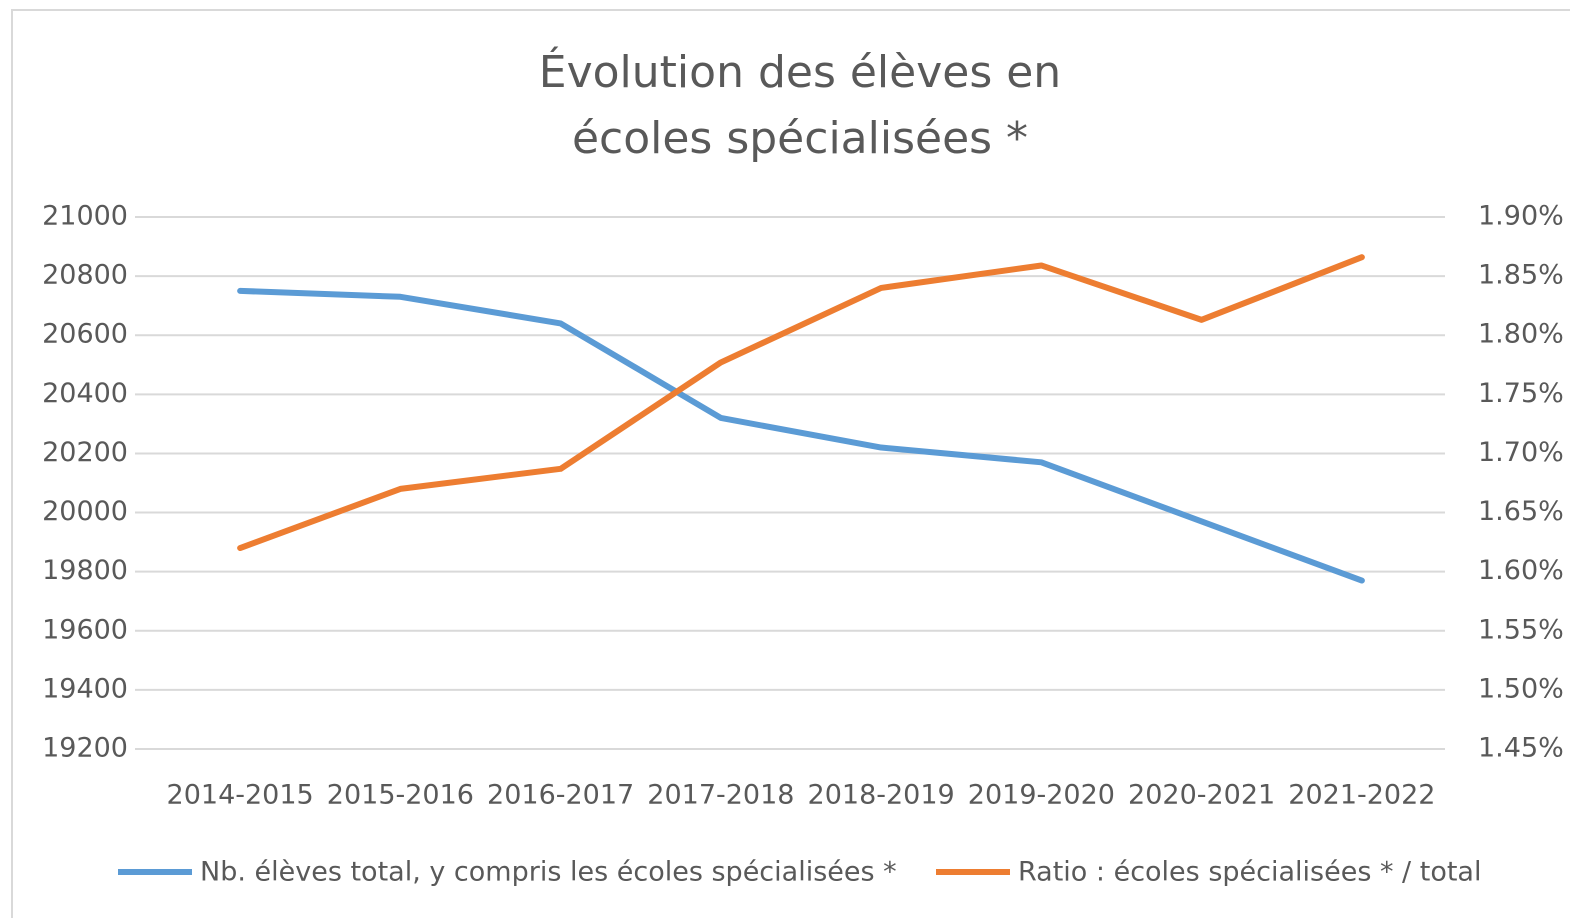  I want to click on x-tick-label: 2021-2022, so click(1361, 795).